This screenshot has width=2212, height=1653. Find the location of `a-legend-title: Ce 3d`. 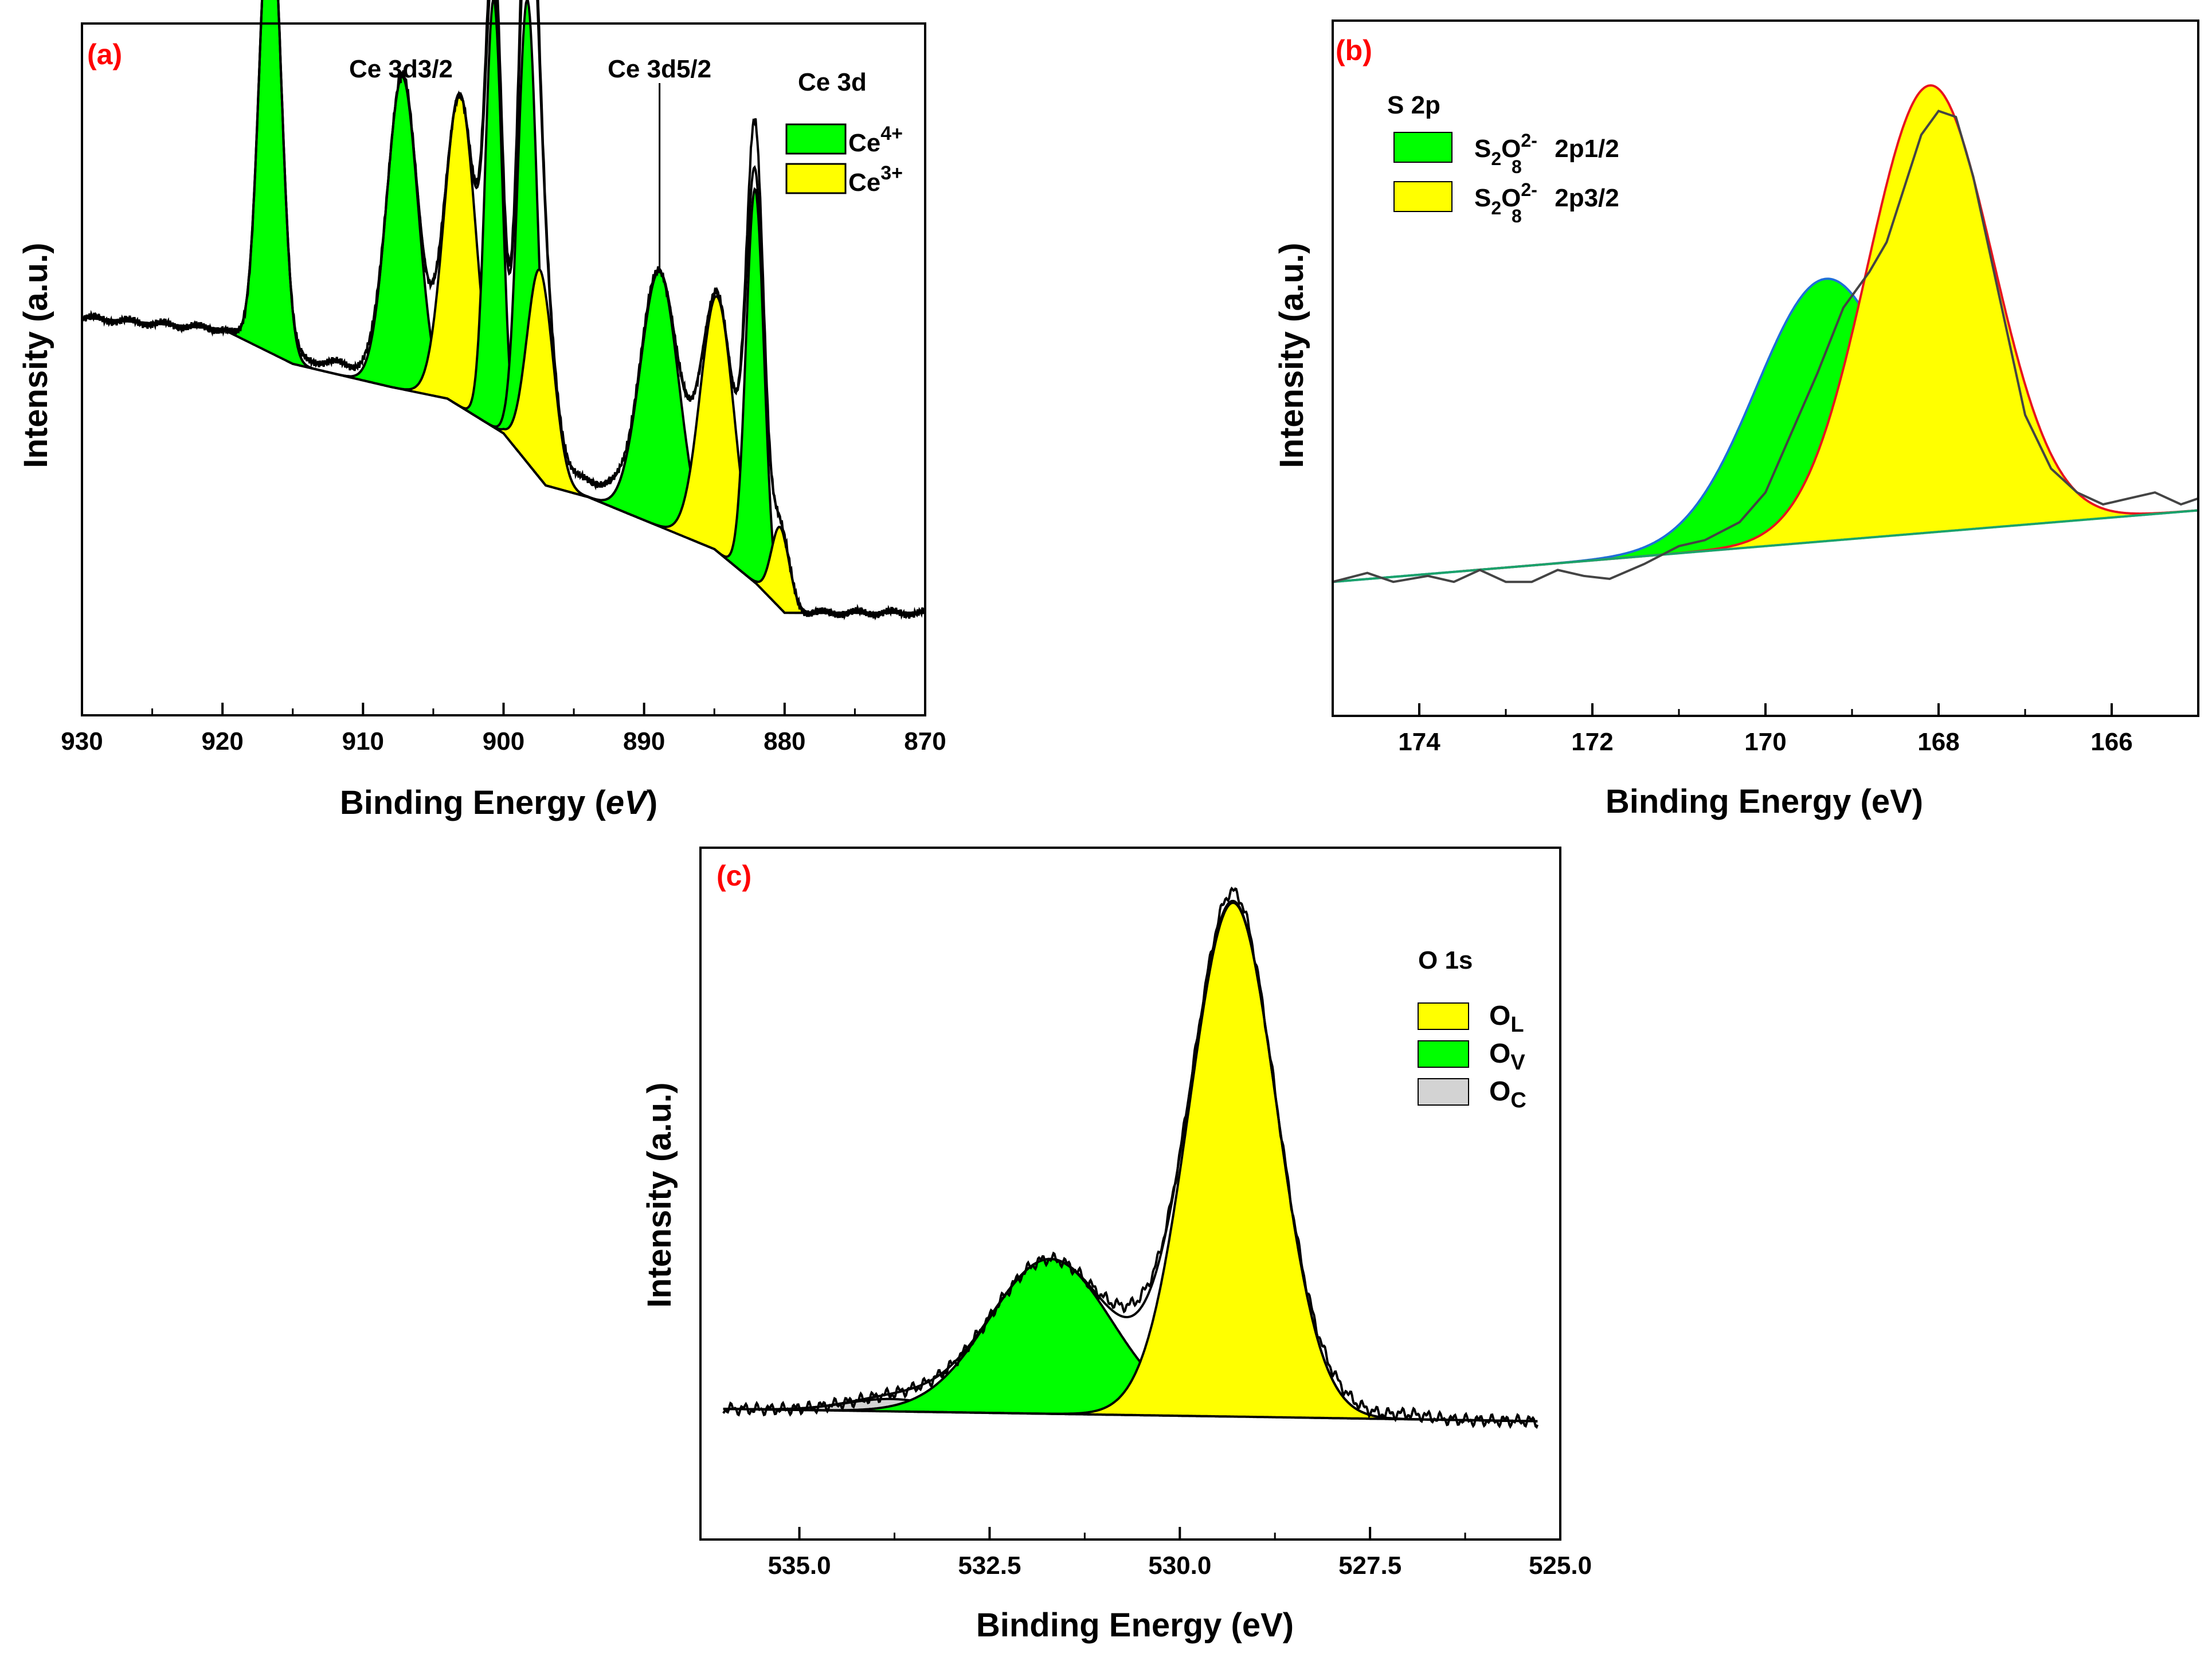

a-legend-title: Ce 3d is located at coordinates (832, 82).